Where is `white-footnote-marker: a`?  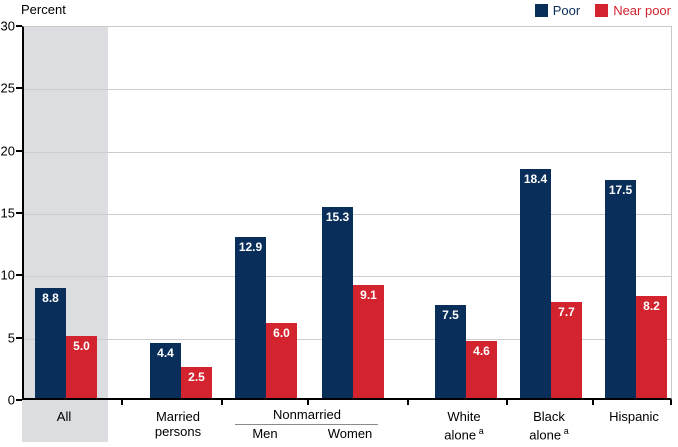
white-footnote-marker: a is located at coordinates (481, 431).